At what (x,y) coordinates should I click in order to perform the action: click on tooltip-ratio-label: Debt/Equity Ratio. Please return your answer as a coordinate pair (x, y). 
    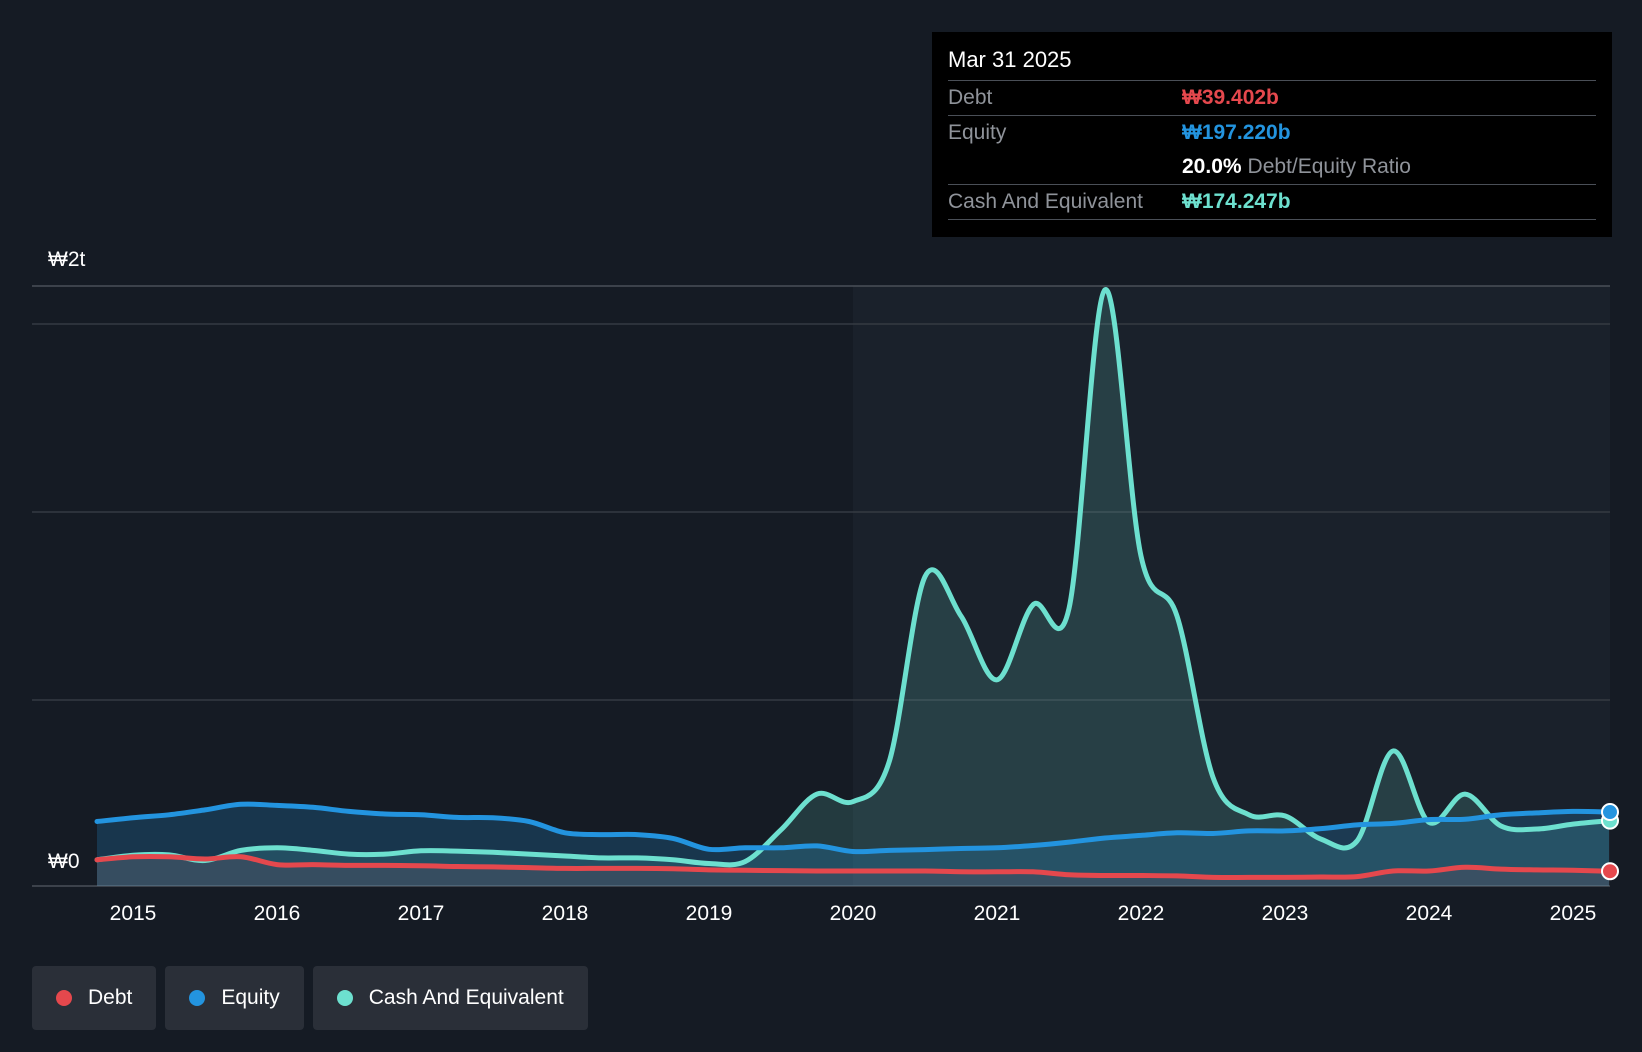
    Looking at the image, I should click on (1329, 166).